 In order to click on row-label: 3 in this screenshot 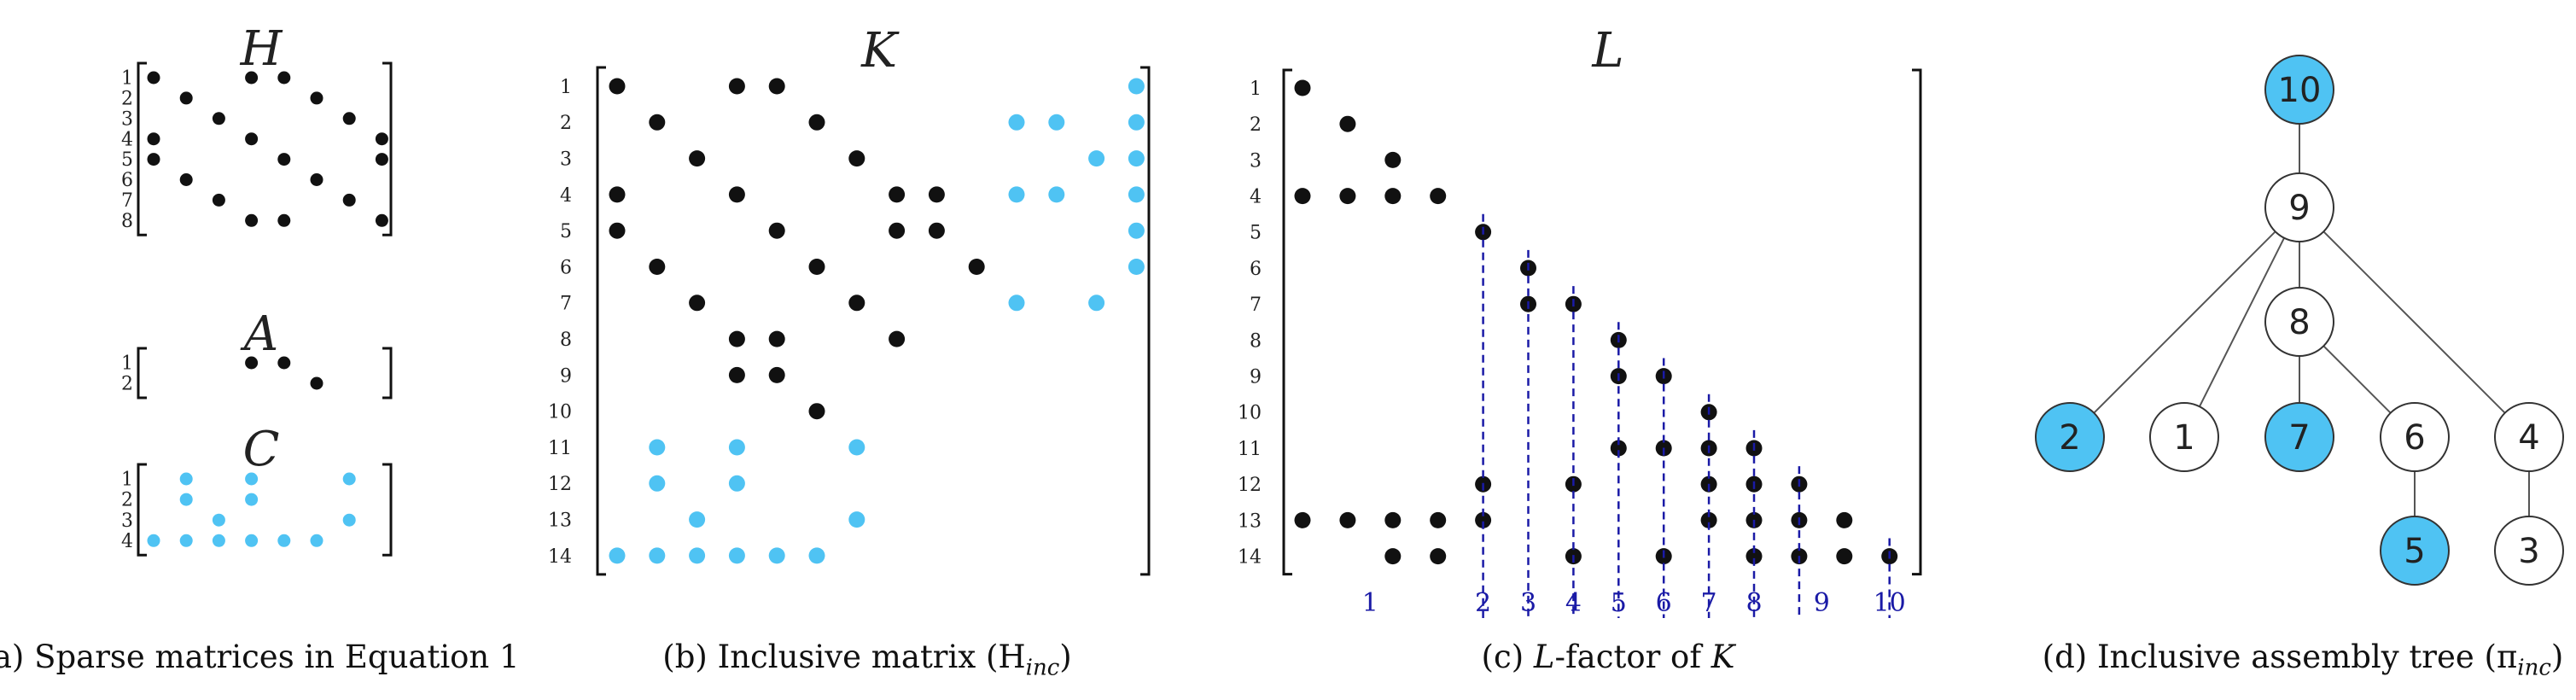, I will do `click(127, 521)`.